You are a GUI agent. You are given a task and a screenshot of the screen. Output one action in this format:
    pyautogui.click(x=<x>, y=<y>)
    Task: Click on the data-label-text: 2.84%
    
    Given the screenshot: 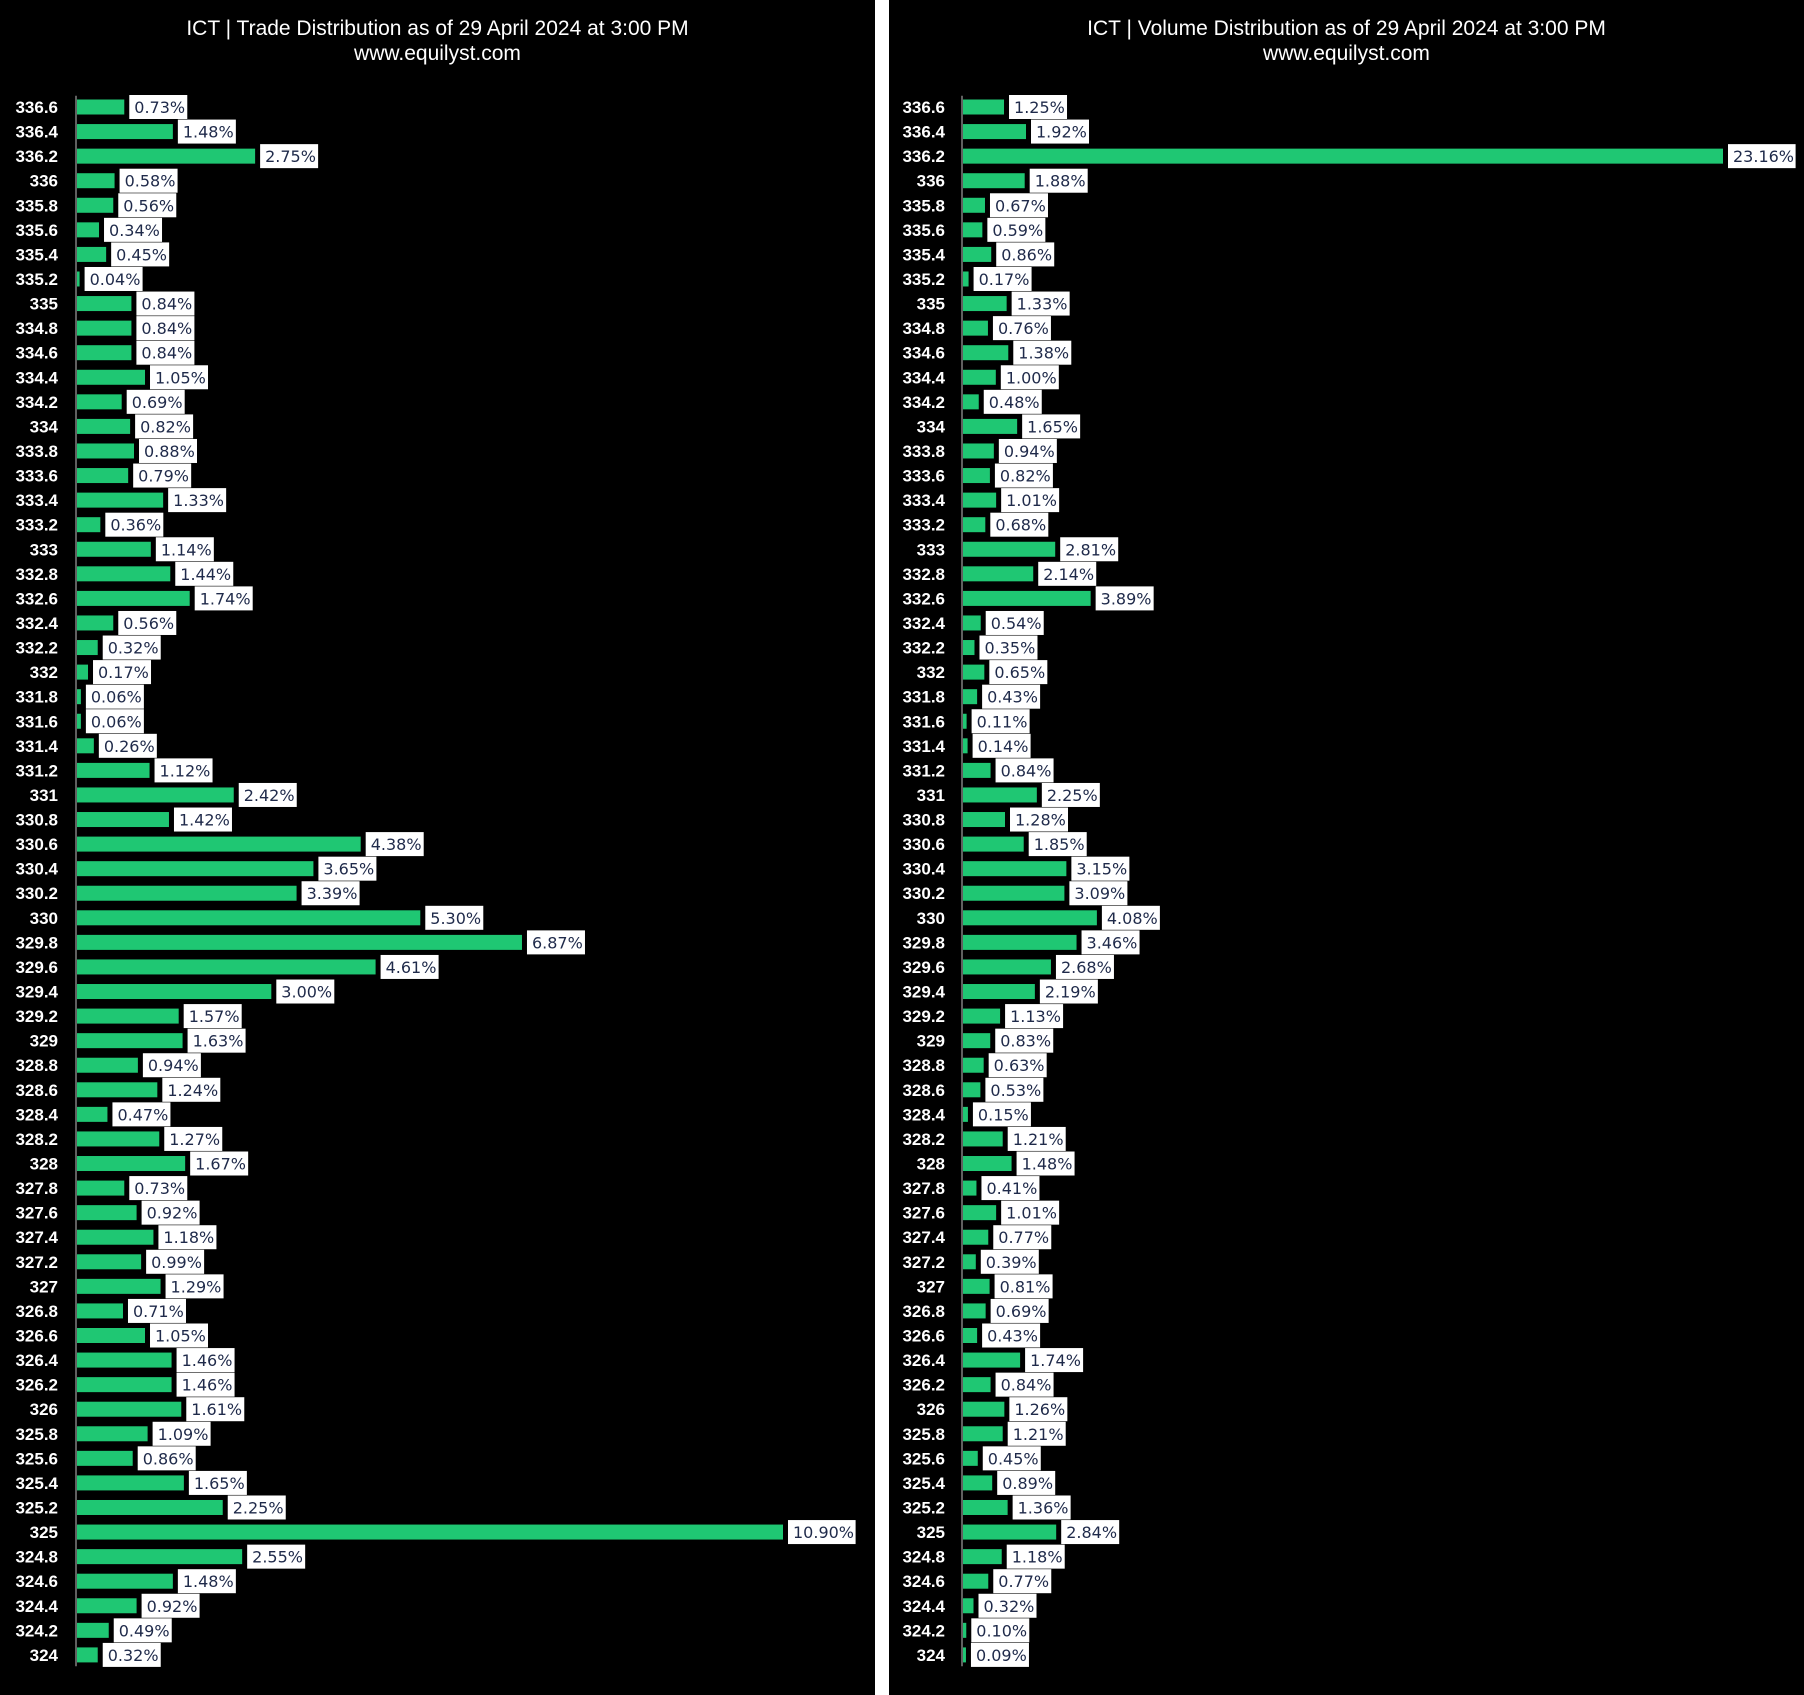 What is the action you would take?
    pyautogui.click(x=1091, y=1532)
    